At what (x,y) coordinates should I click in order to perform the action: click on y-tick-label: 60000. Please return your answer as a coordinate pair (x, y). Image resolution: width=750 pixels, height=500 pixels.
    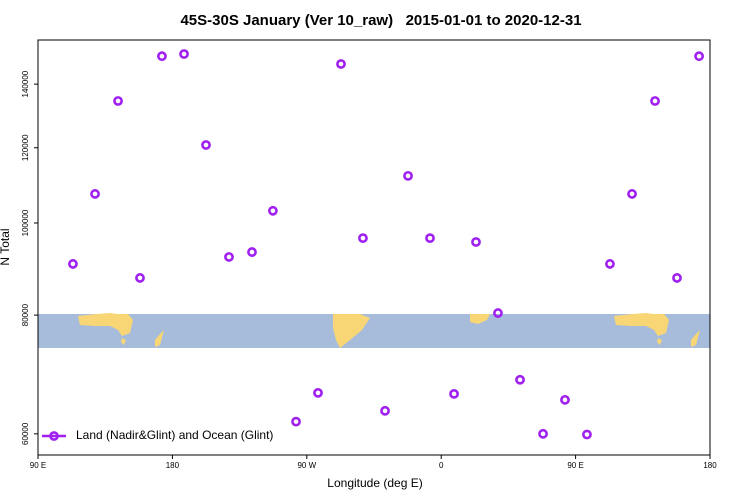
    Looking at the image, I should click on (25, 433).